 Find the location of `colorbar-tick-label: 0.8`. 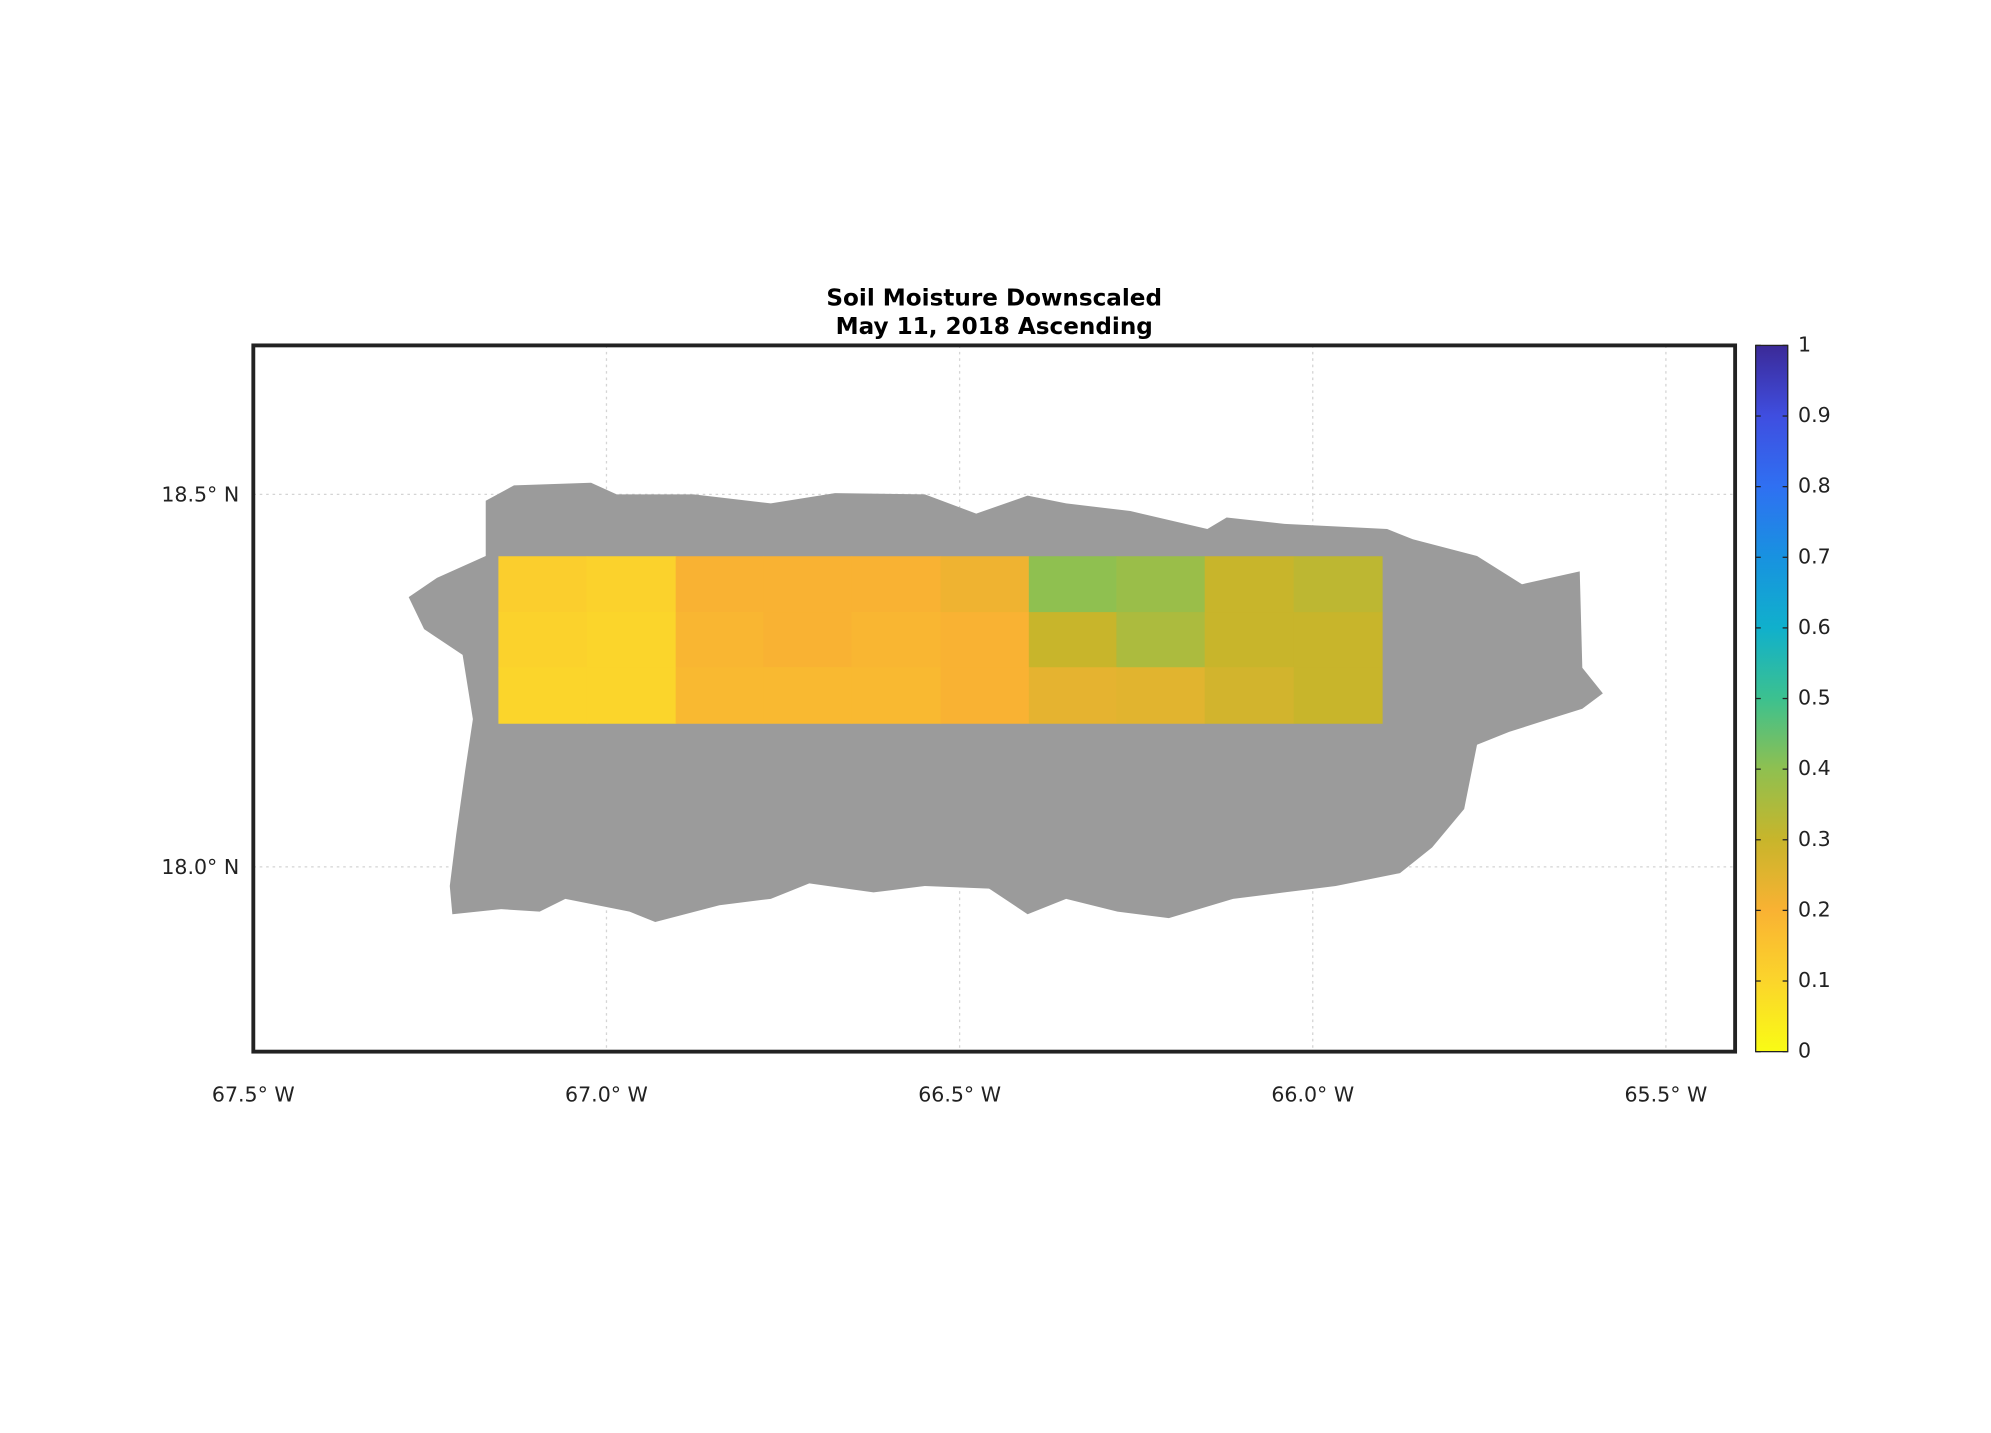

colorbar-tick-label: 0.8 is located at coordinates (1814, 486).